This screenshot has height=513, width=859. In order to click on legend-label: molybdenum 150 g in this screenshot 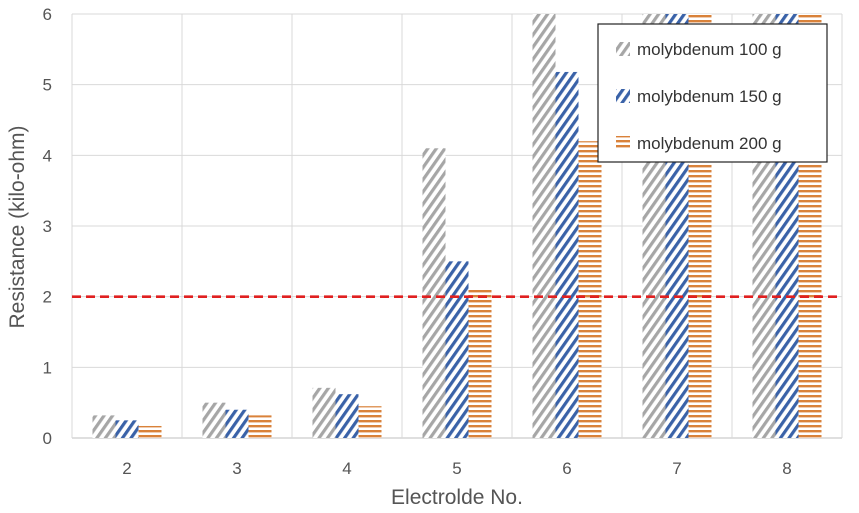, I will do `click(709, 96)`.